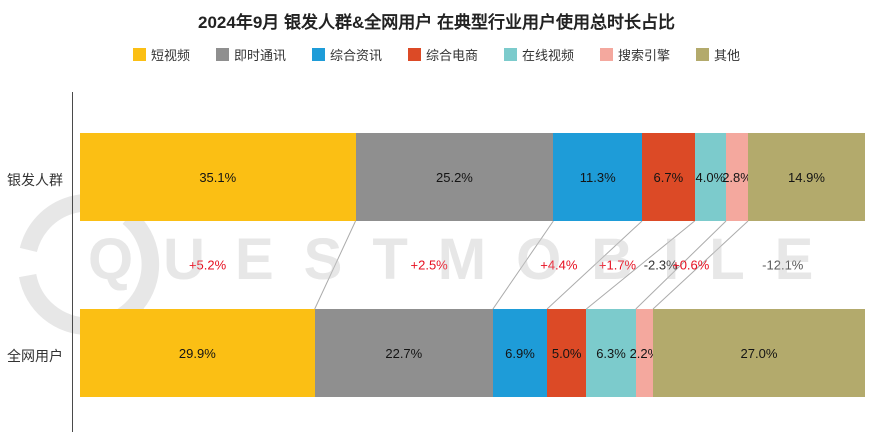 This screenshot has width=873, height=441. I want to click on segment-value: 14.9%, so click(806, 177).